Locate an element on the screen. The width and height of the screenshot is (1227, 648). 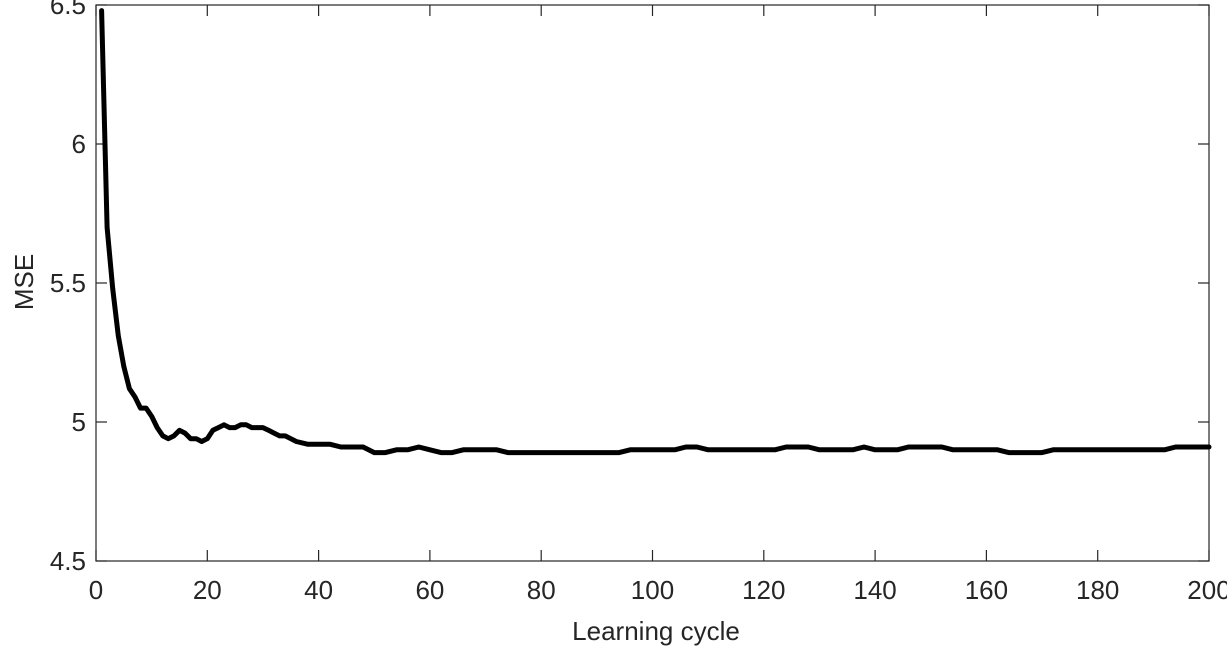
y-tick-label: 6.5 is located at coordinates (68, 10).